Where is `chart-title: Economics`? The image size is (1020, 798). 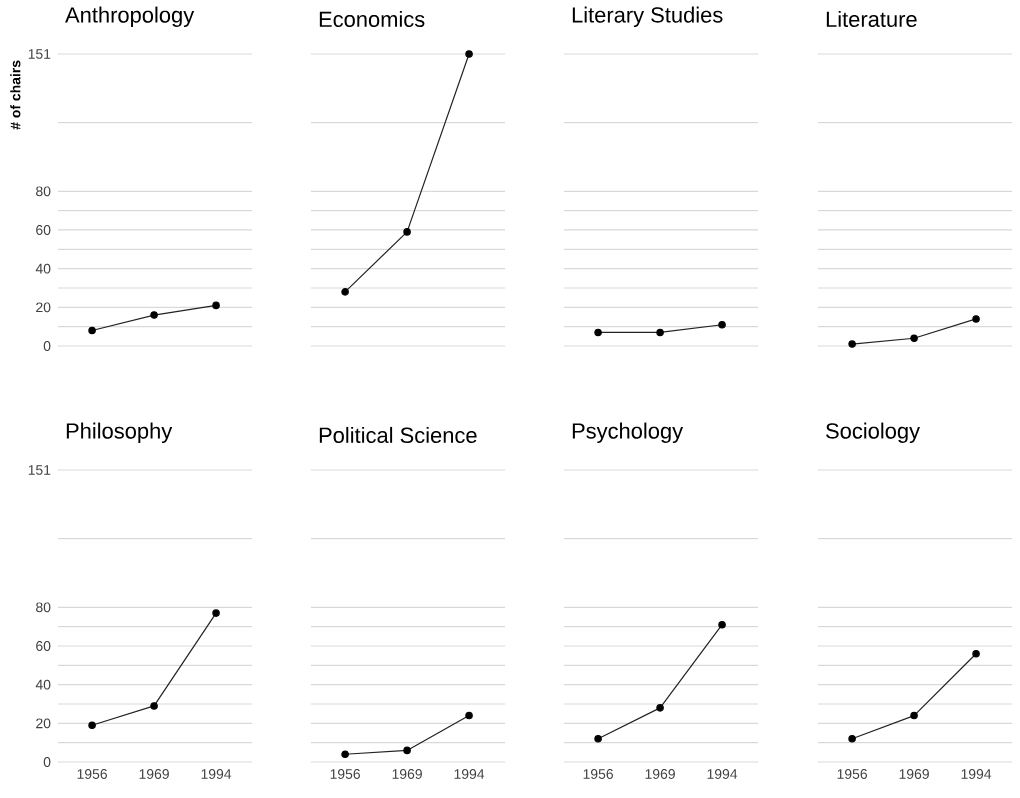 chart-title: Economics is located at coordinates (372, 18).